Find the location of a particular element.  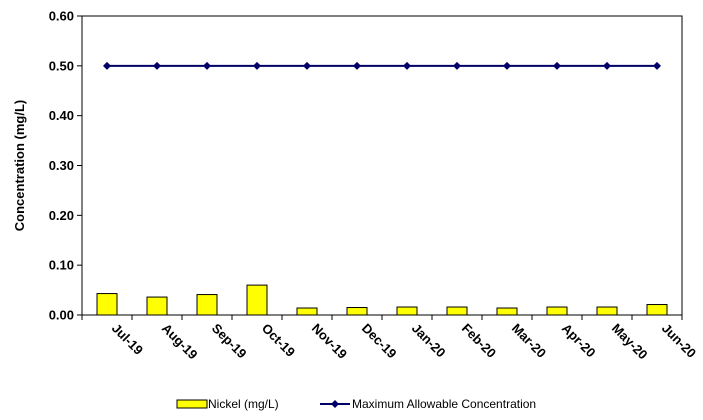

x-tick-label: Feb-20 is located at coordinates (479, 341).